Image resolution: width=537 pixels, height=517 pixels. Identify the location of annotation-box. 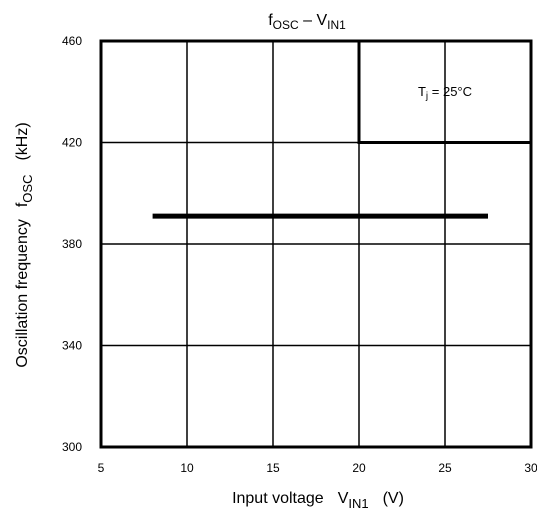
(444, 92).